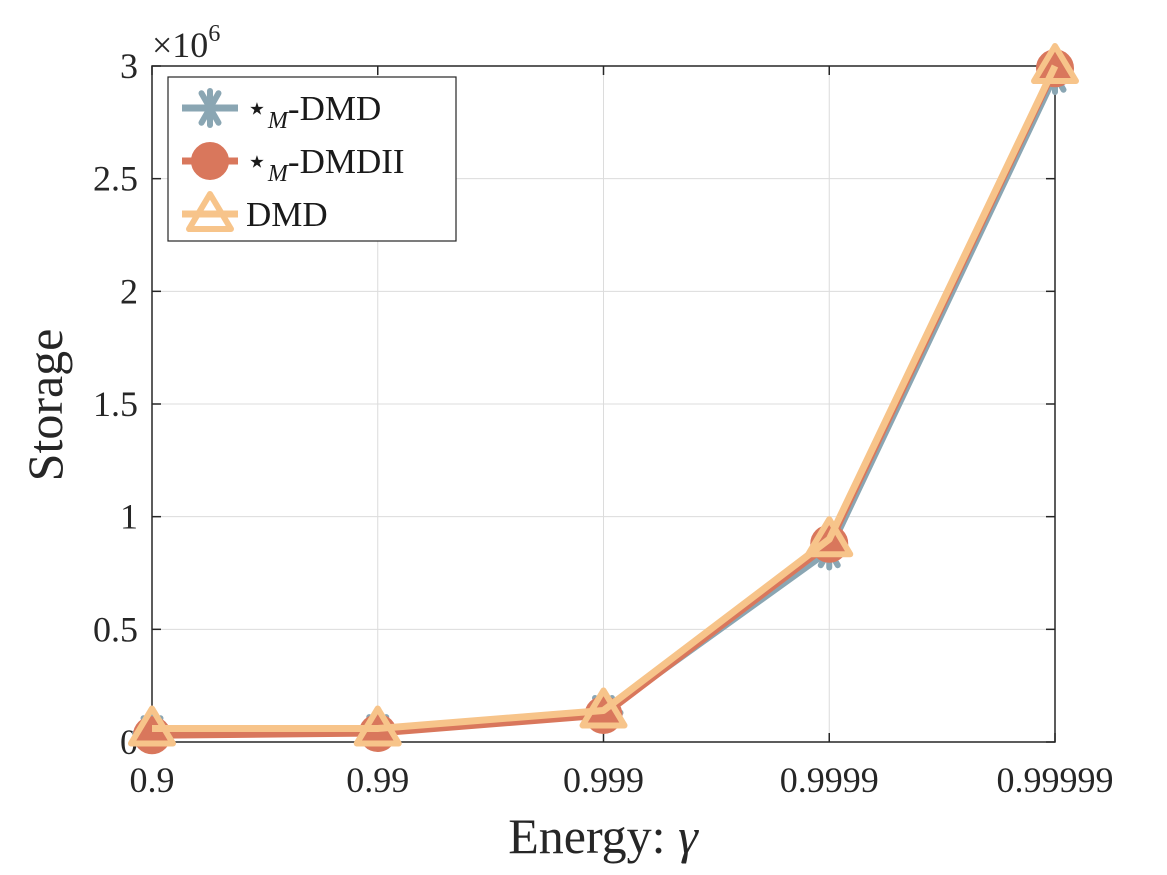 The image size is (1167, 875). I want to click on x-tick-label: 0.99, so click(377, 780).